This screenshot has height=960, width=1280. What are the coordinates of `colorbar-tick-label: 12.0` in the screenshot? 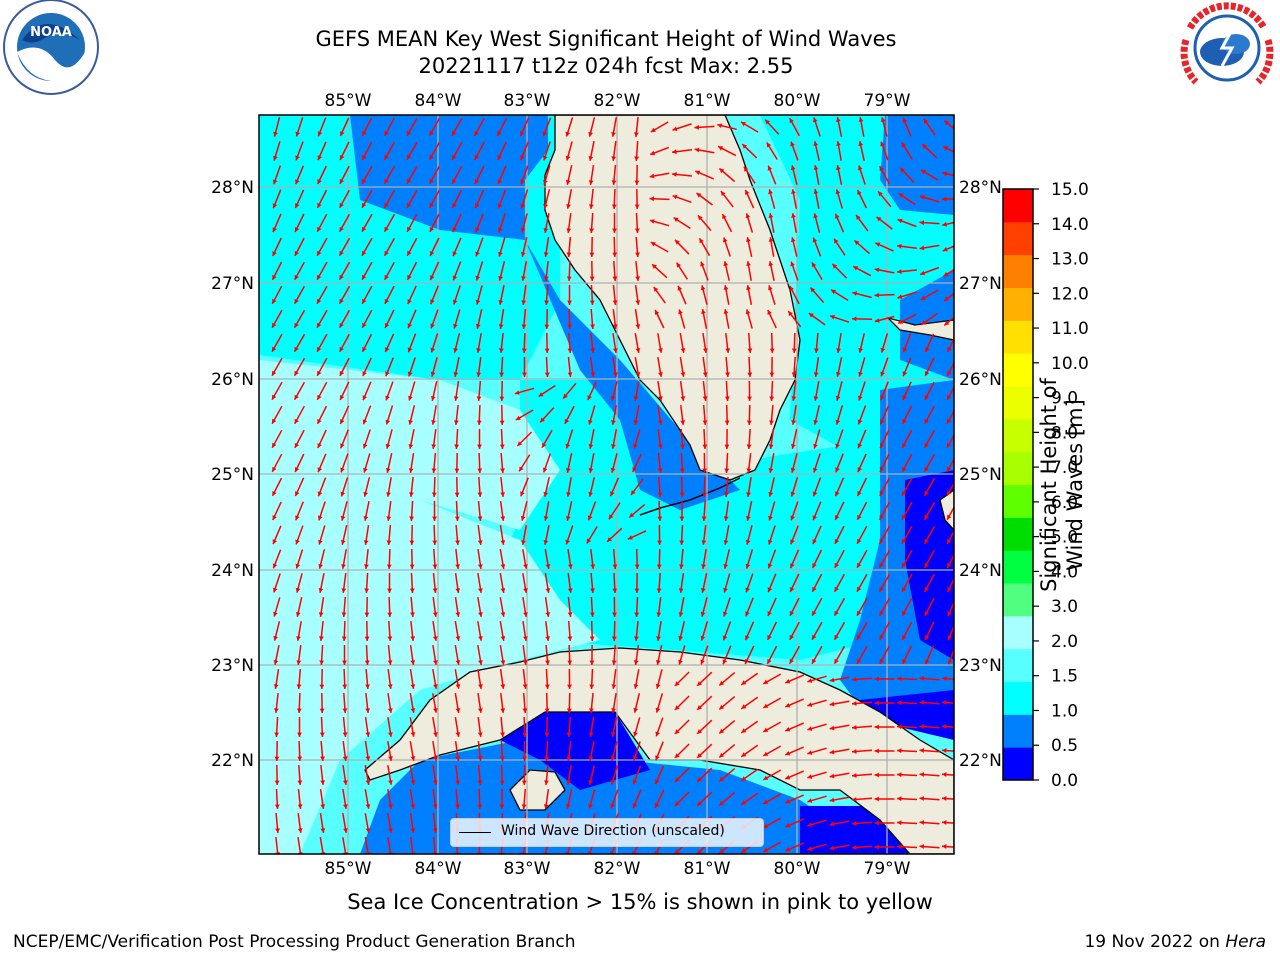 It's located at (1070, 294).